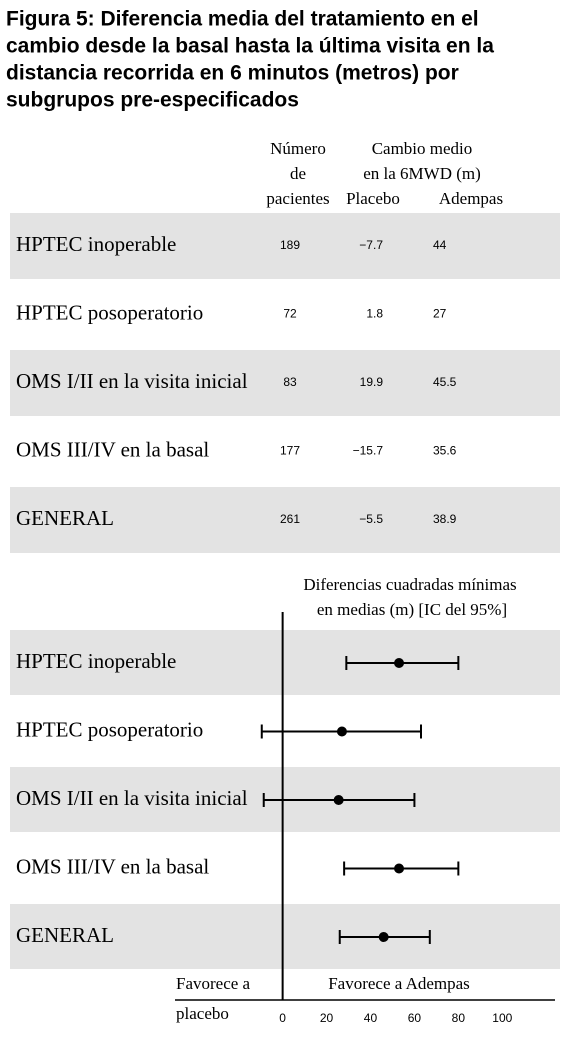 The image size is (567, 1040). I want to click on x-tick-label: 60, so click(415, 1018).